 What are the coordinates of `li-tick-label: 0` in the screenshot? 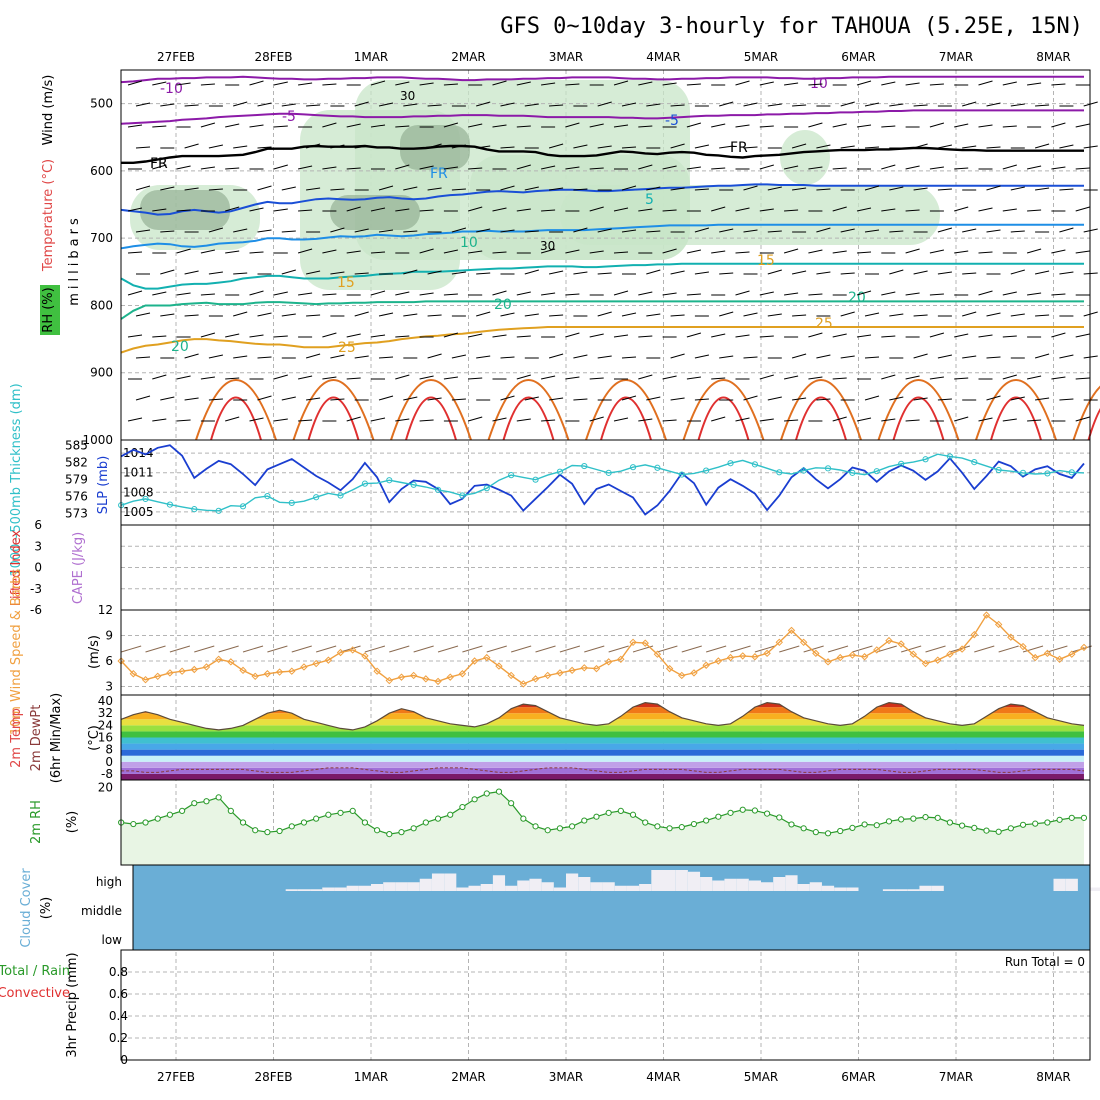 It's located at (38, 568).